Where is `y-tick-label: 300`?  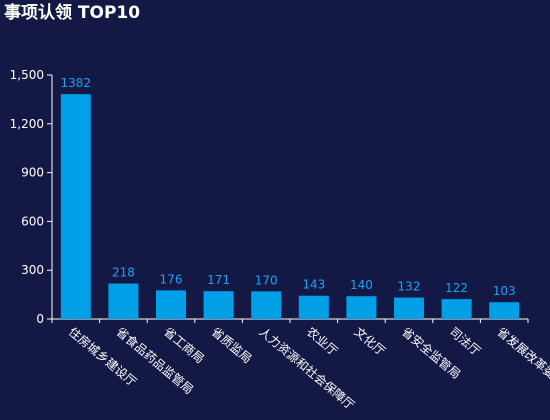
y-tick-label: 300 is located at coordinates (32, 270).